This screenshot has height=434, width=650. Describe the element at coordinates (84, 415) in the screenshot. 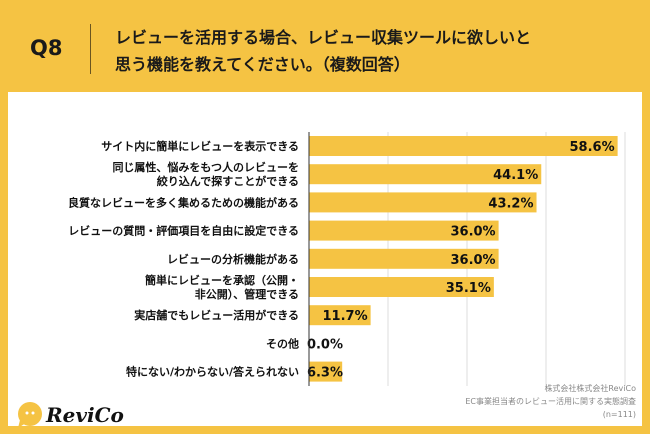

I see `brand-name: ReviCo` at that location.